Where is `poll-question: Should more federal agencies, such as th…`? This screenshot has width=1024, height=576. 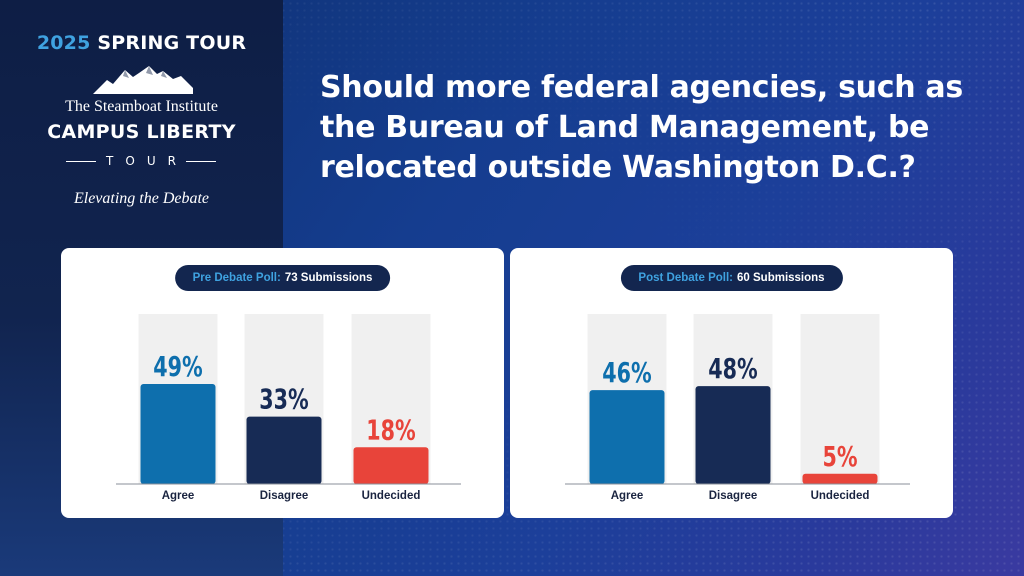 poll-question: Should more federal agencies, such as th… is located at coordinates (641, 127).